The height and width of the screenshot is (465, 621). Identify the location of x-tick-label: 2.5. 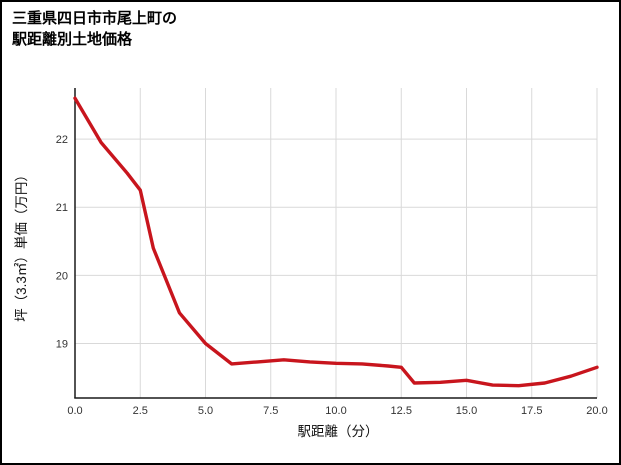
(140, 411).